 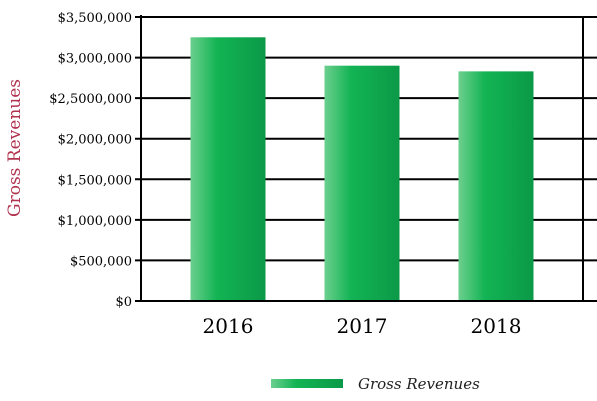 What do you see at coordinates (496, 186) in the screenshot?
I see `bar-2018` at bounding box center [496, 186].